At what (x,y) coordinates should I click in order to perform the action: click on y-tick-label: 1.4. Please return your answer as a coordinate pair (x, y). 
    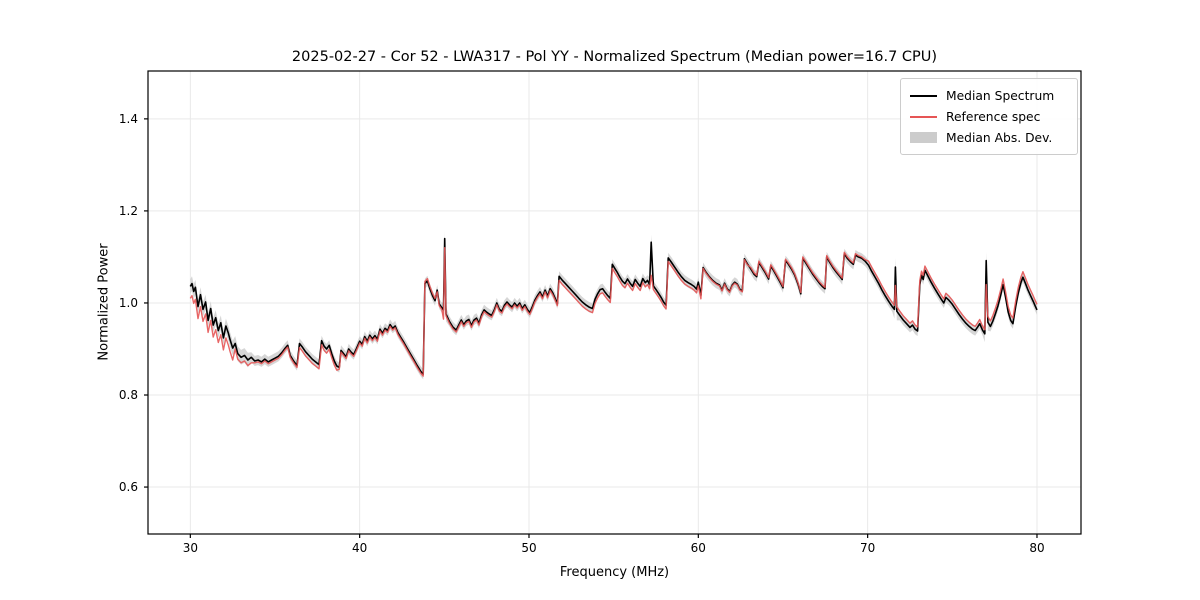
    Looking at the image, I should click on (128, 118).